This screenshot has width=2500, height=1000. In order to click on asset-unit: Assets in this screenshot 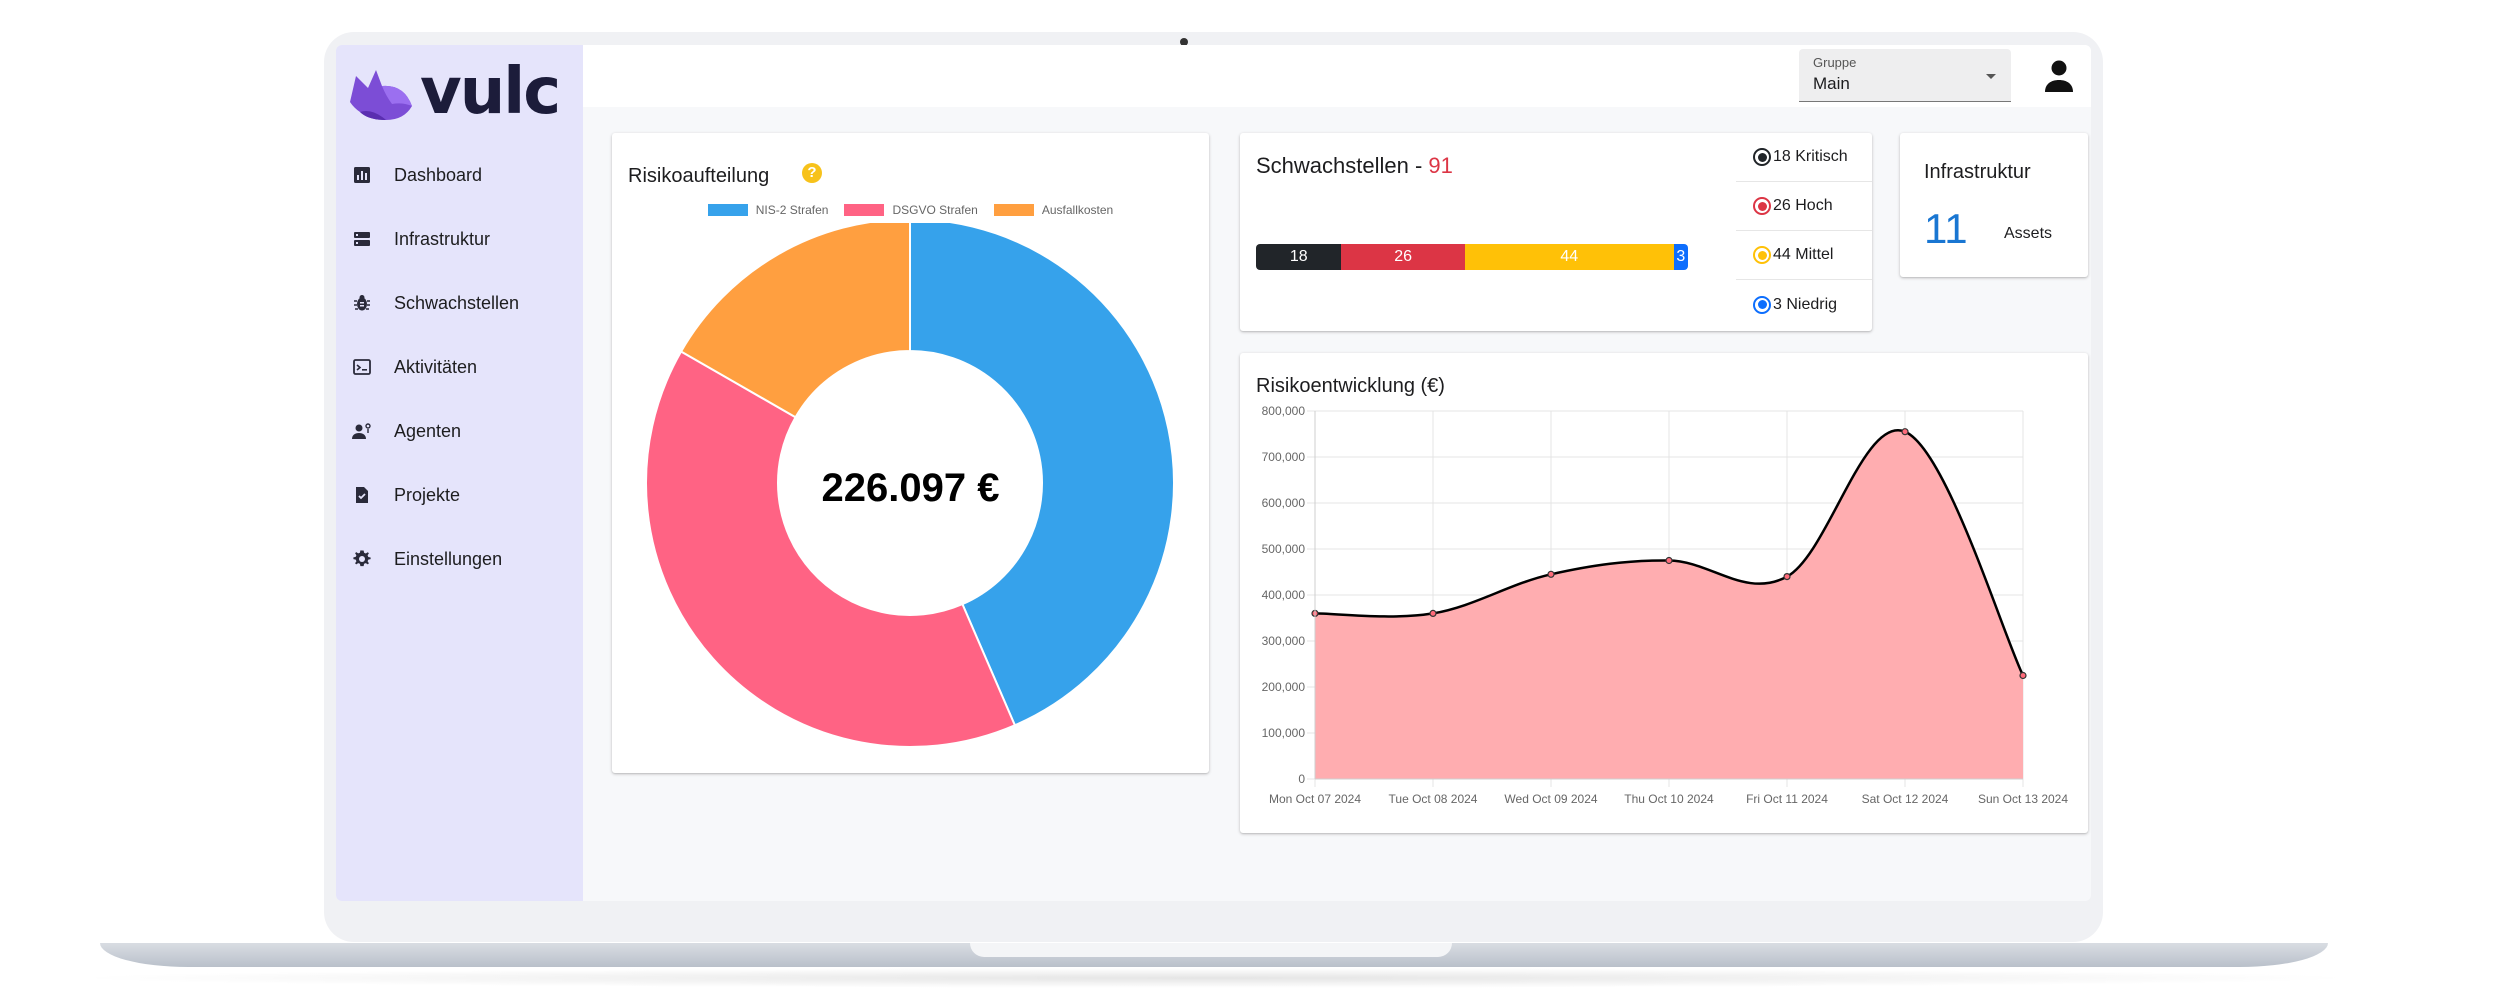, I will do `click(2028, 233)`.